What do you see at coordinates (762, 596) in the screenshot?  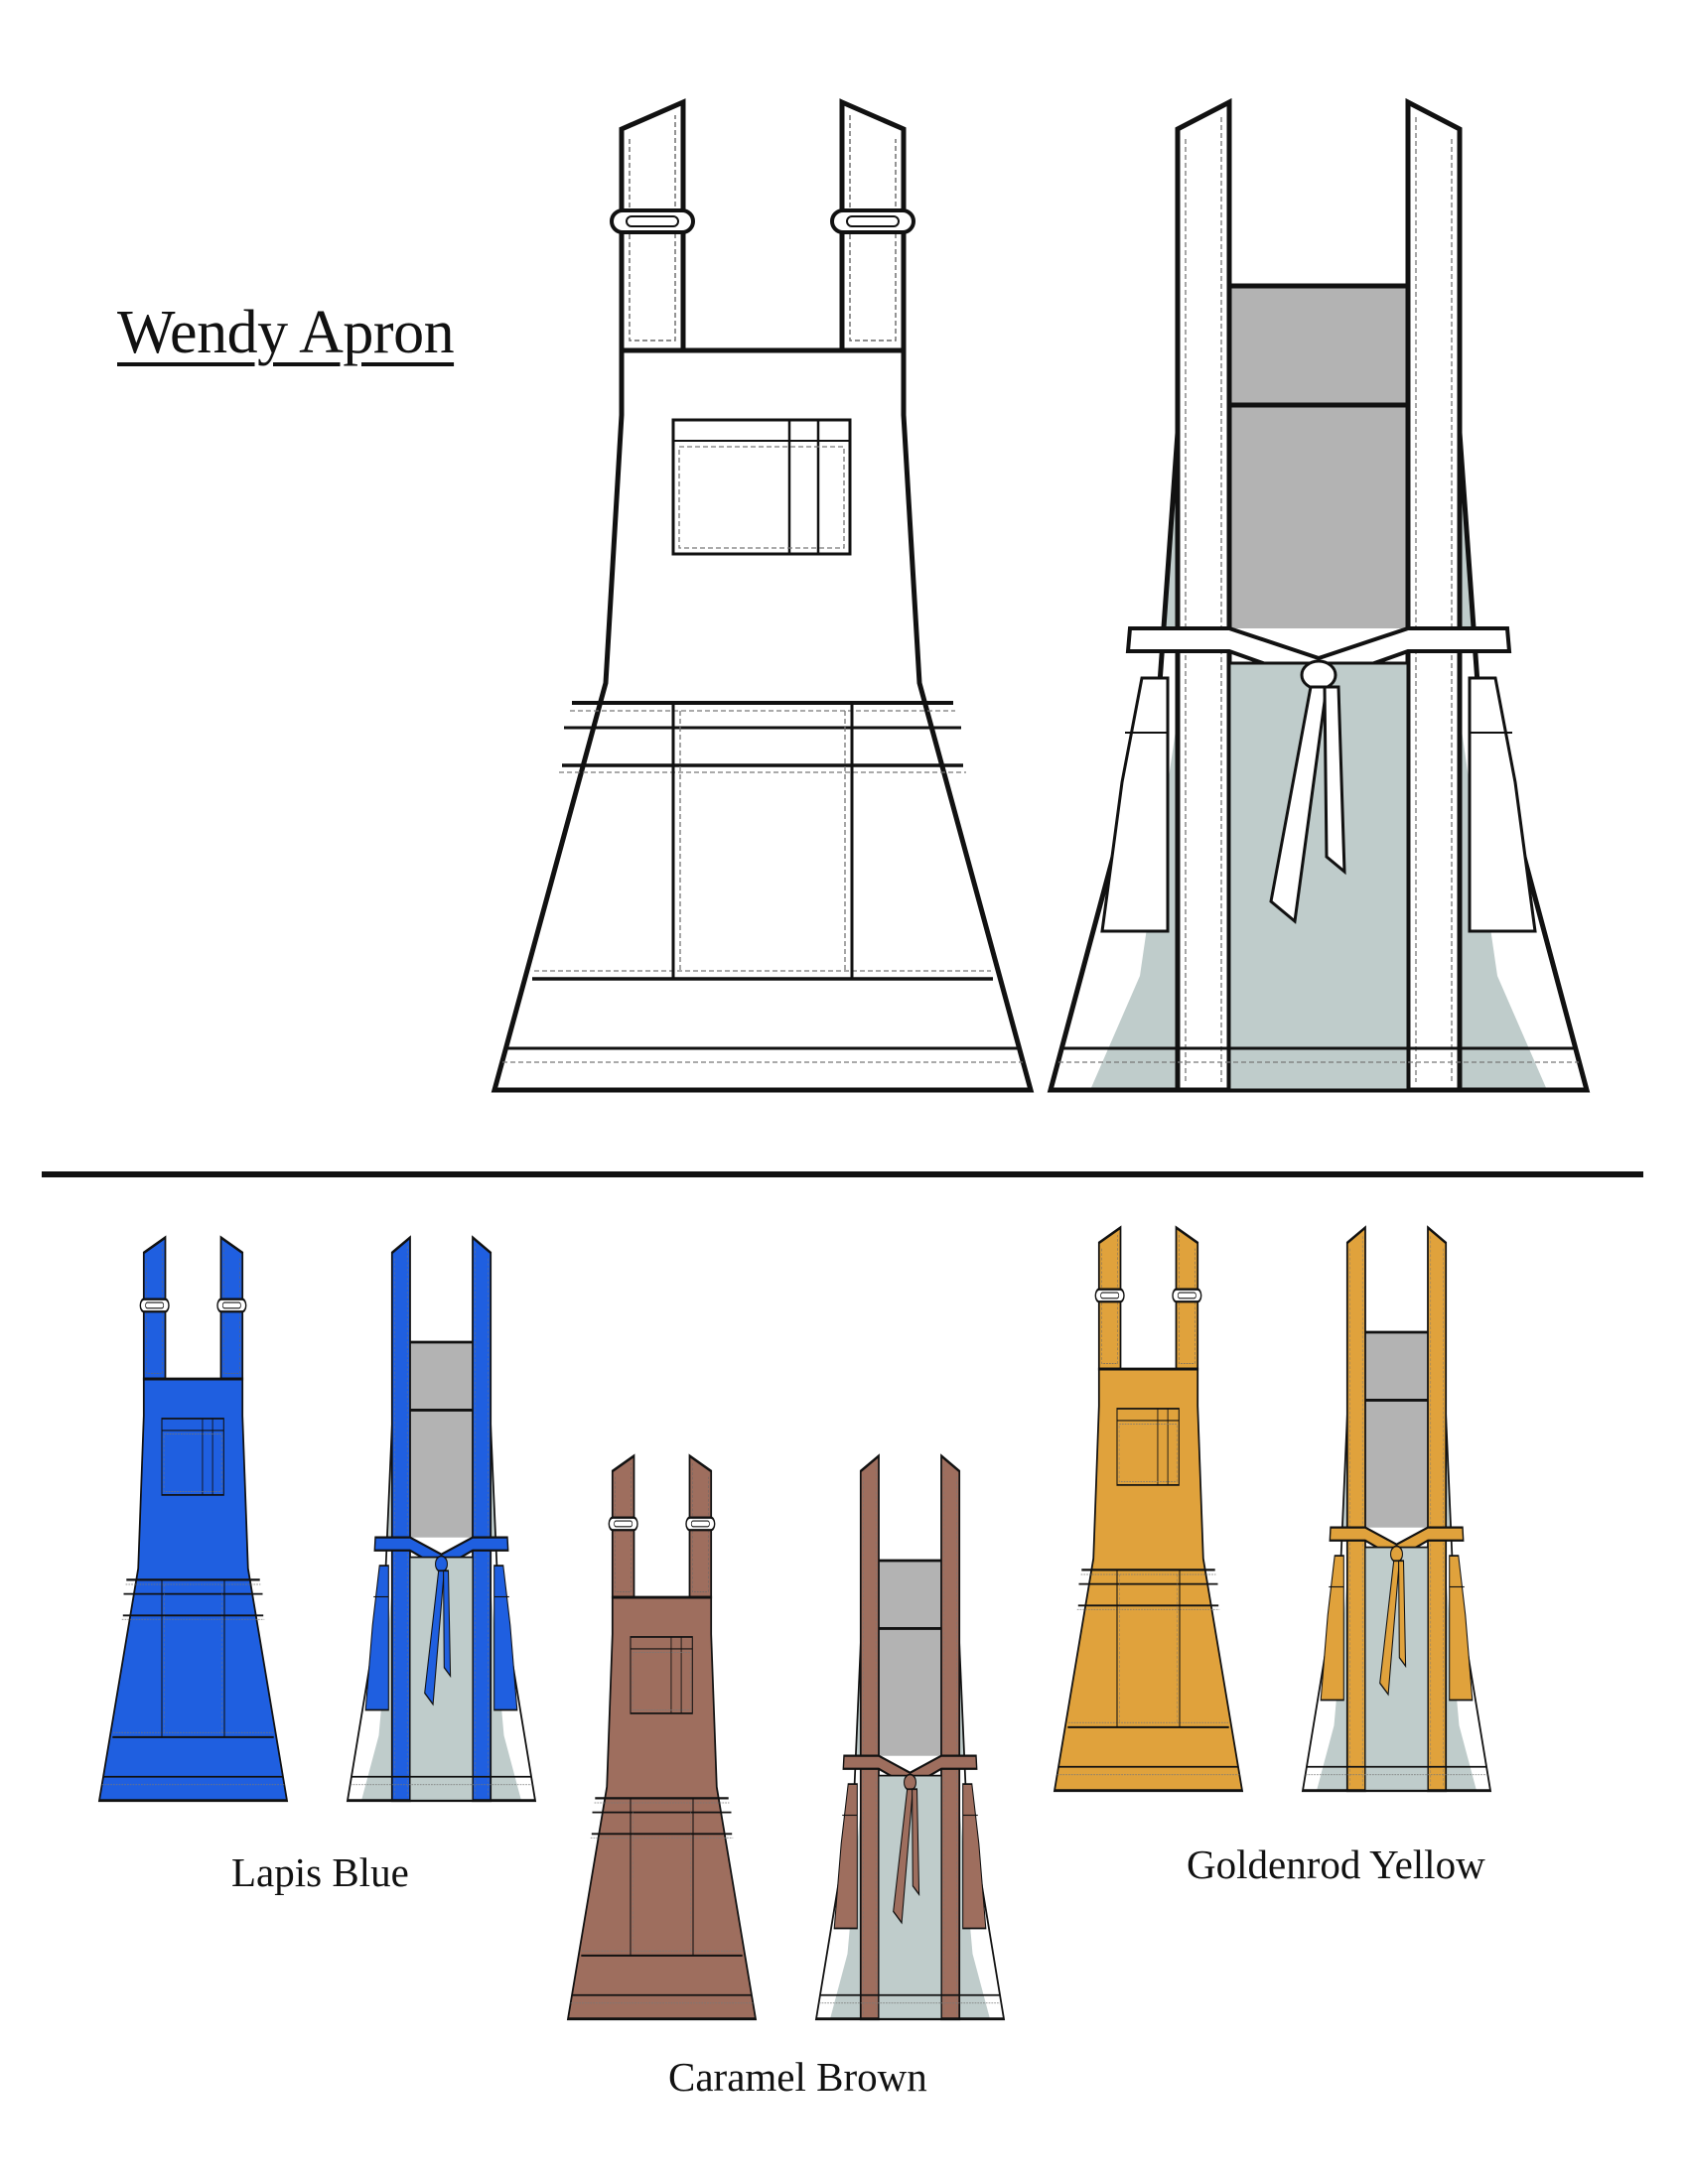 I see `apron-front-line-art` at bounding box center [762, 596].